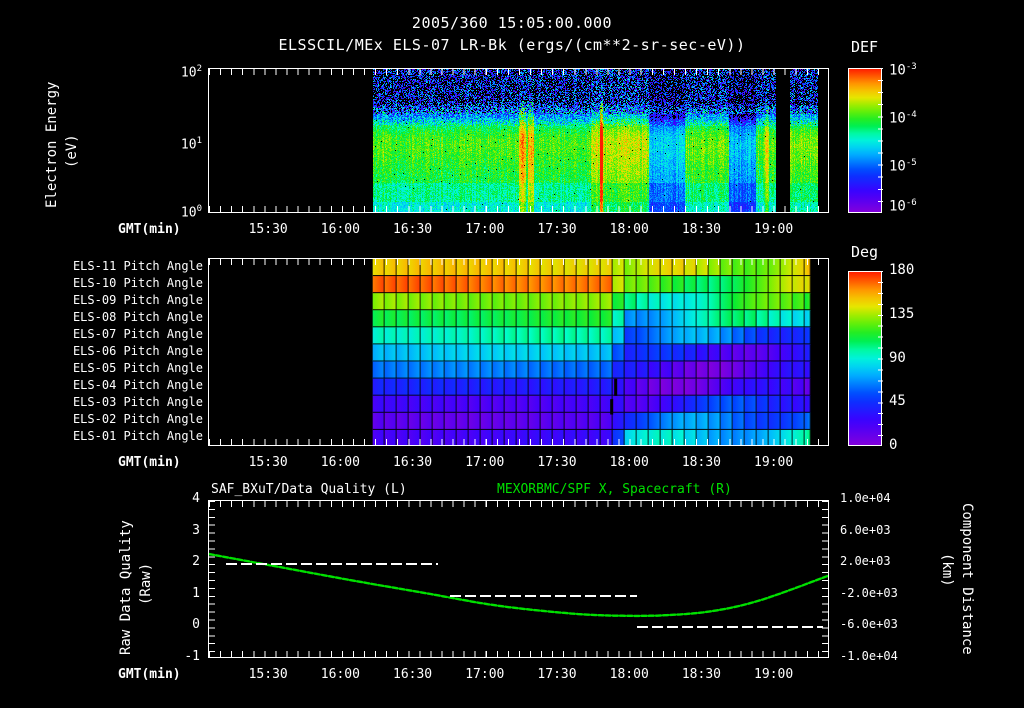  What do you see at coordinates (967, 579) in the screenshot?
I see `orbit-right-axis-title-line1: Component Distance` at bounding box center [967, 579].